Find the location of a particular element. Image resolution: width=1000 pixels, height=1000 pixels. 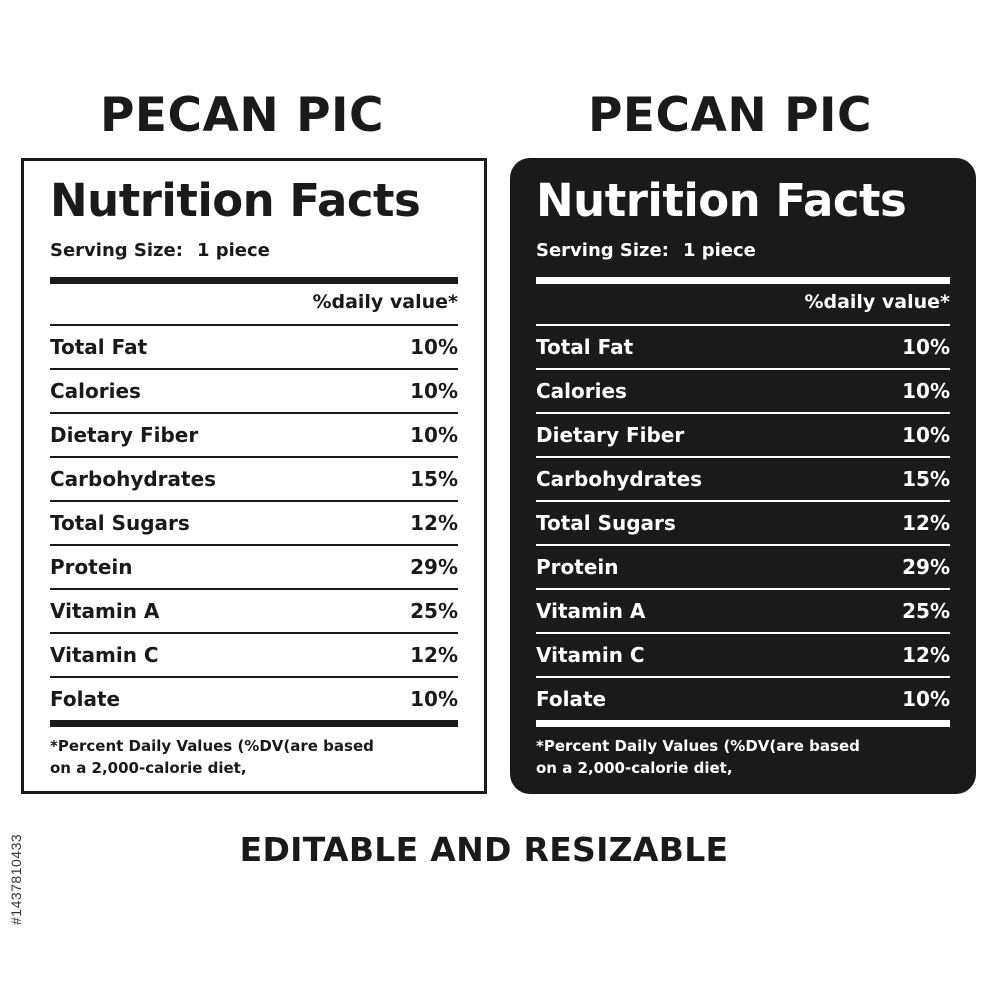

stock-id-text: #1437810433 is located at coordinates (16, 879).